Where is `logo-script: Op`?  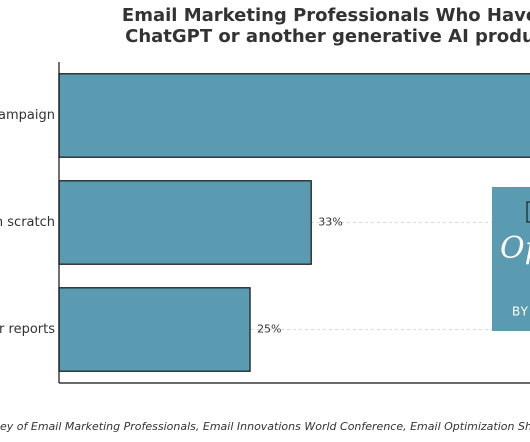 logo-script: Op is located at coordinates (515, 248).